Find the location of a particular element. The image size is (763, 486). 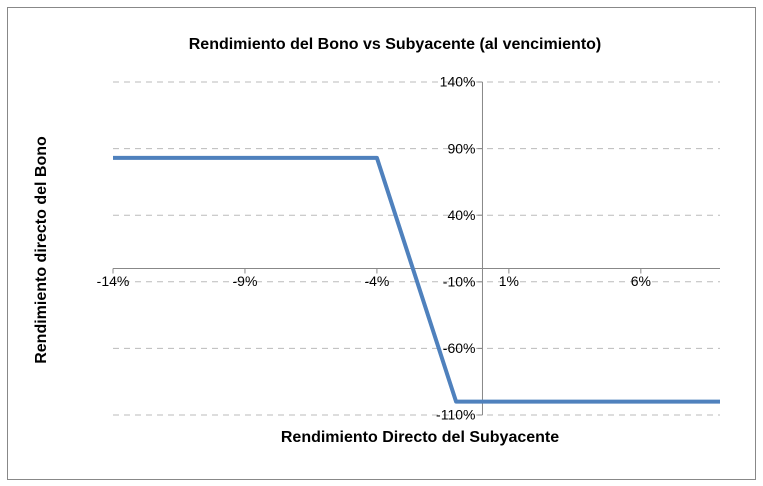

x-tick-label: -9% is located at coordinates (245, 281).